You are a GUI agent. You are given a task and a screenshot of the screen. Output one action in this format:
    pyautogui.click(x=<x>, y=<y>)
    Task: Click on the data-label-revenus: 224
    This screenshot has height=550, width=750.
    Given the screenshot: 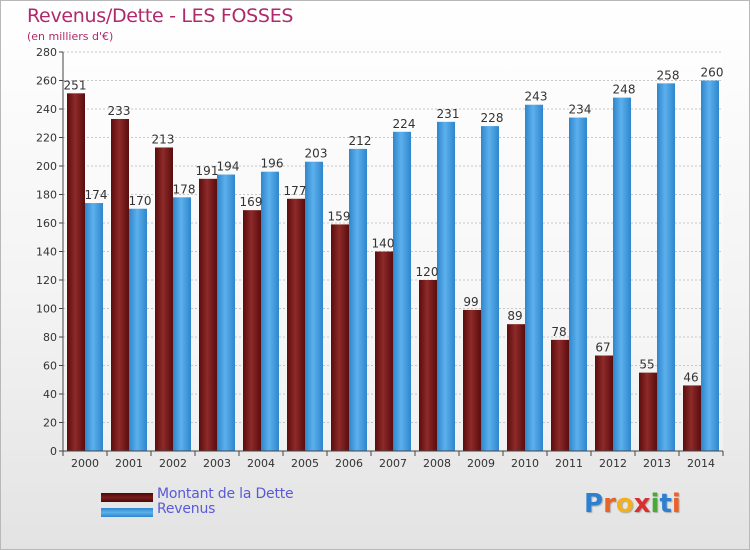 What is the action you would take?
    pyautogui.click(x=404, y=124)
    